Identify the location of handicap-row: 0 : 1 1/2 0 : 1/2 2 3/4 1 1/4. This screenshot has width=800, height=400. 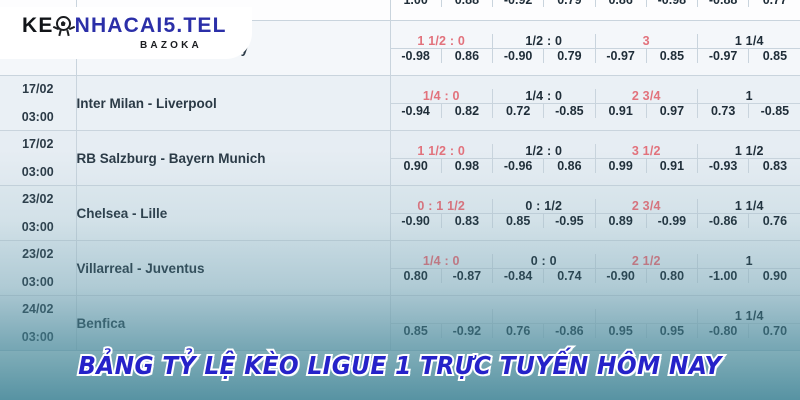
(595, 205).